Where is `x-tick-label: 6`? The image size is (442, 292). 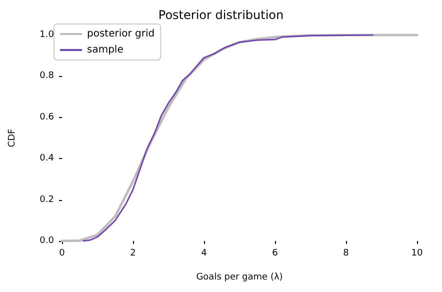 x-tick-label: 6 is located at coordinates (275, 253).